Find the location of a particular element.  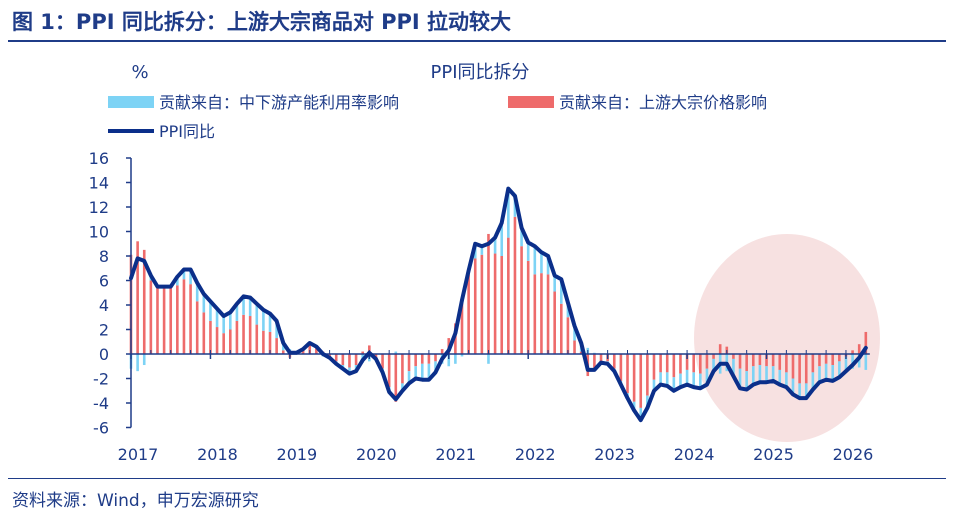

x-tick-label: 2022 is located at coordinates (535, 454).